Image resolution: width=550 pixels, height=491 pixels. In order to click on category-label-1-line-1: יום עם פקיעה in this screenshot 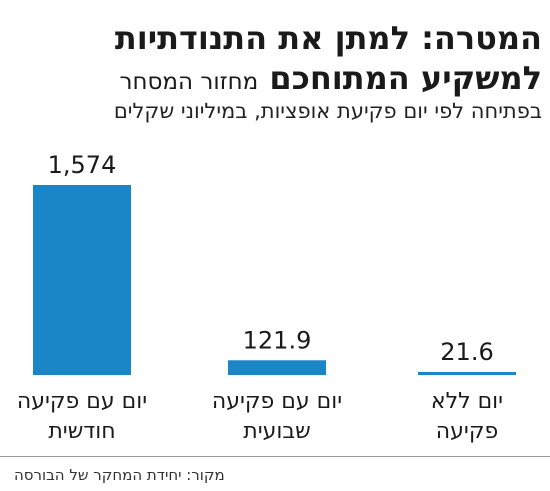, I will do `click(82, 401)`.